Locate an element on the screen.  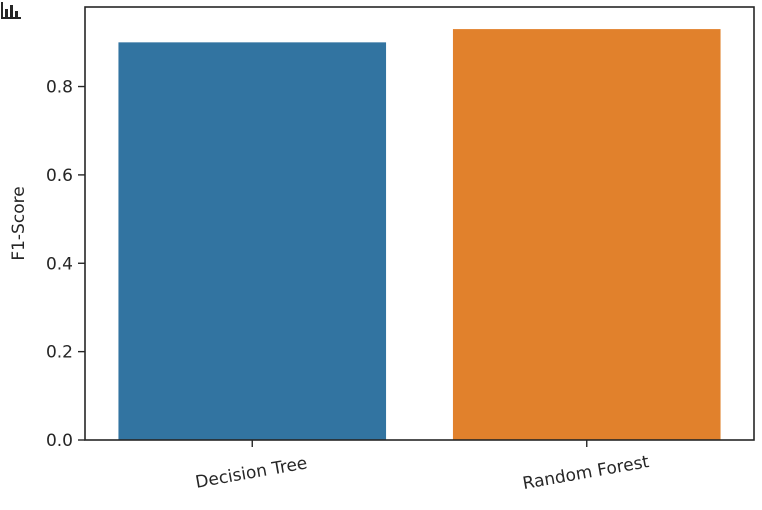
x-tick-label: Decision Tree is located at coordinates (251, 472).